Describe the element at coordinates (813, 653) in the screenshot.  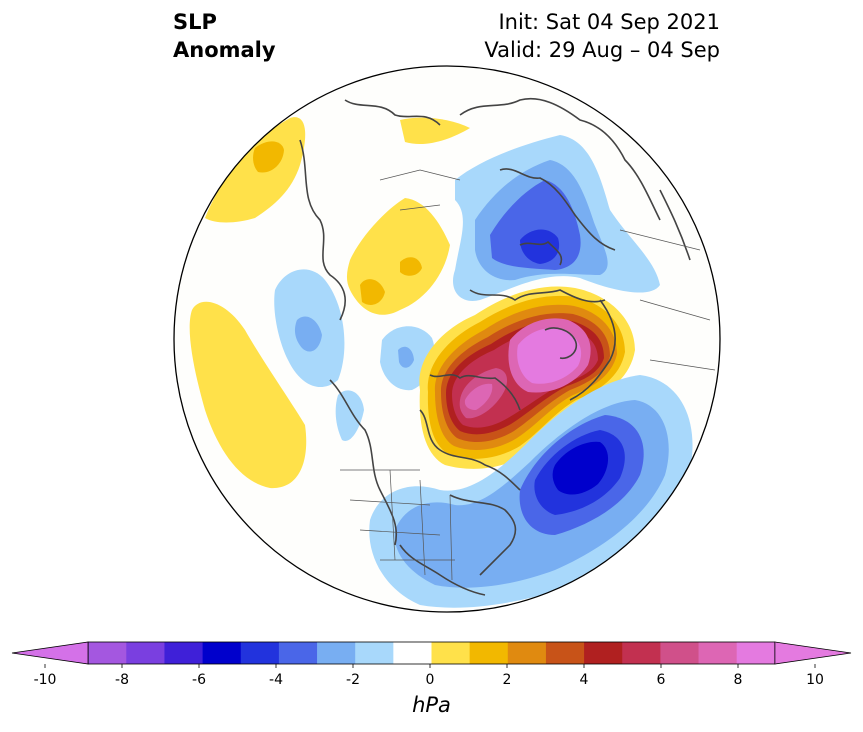
I see `colorbar-extend-high` at that location.